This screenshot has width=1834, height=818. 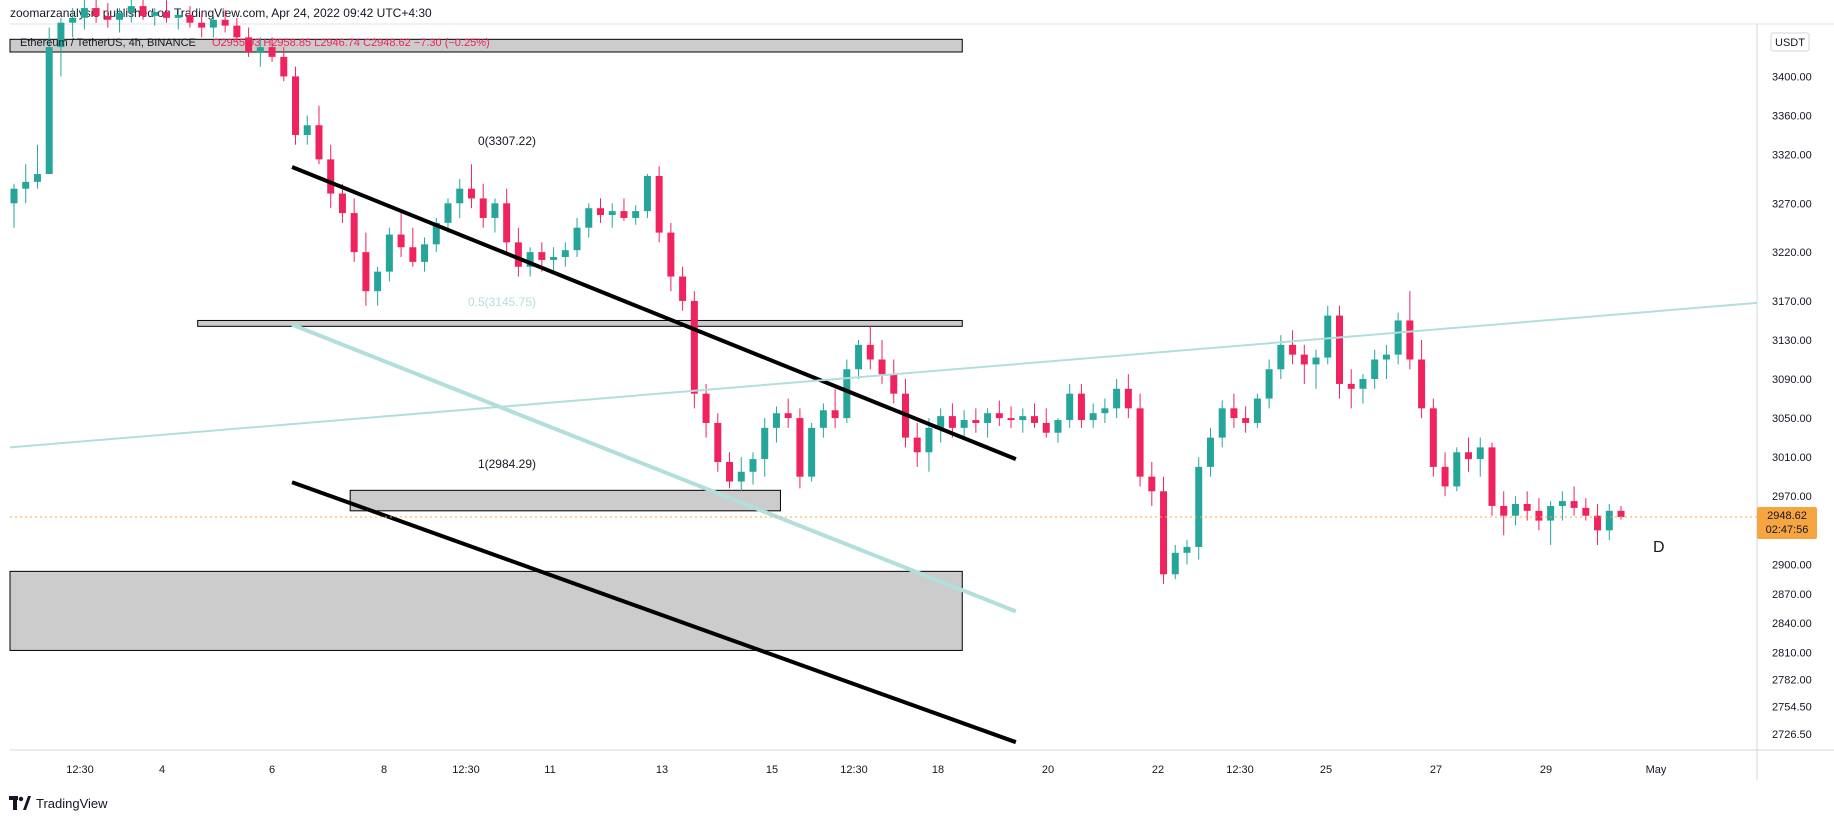 I want to click on price-tick-label: 3170.00, so click(x=1792, y=302).